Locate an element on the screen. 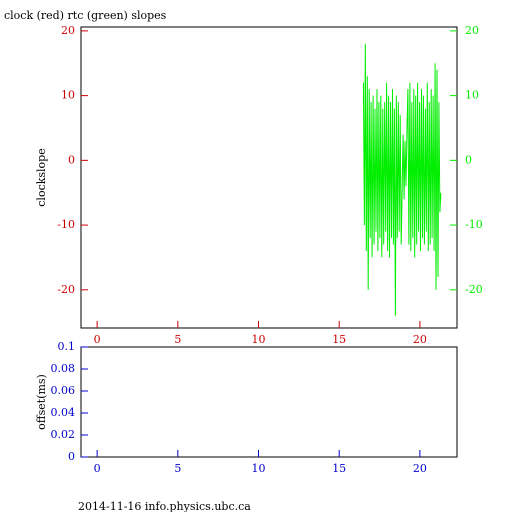 This screenshot has height=516, width=512. y-tick-label: 0.1 is located at coordinates (67, 346).